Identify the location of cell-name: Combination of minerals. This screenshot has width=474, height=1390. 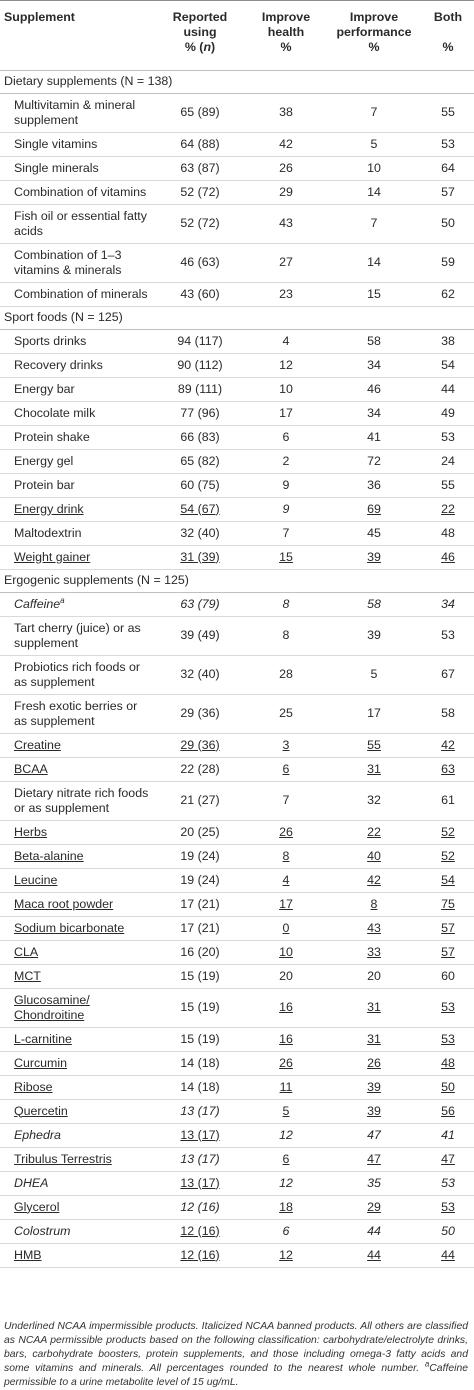
(77, 294).